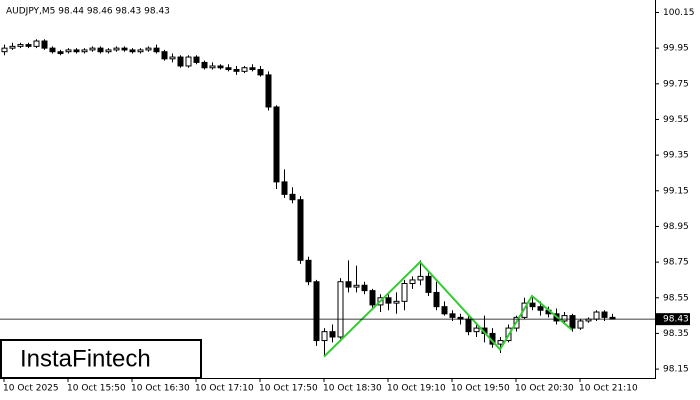 The image size is (700, 400). What do you see at coordinates (676, 191) in the screenshot?
I see `y-tick-label: 99.15` at bounding box center [676, 191].